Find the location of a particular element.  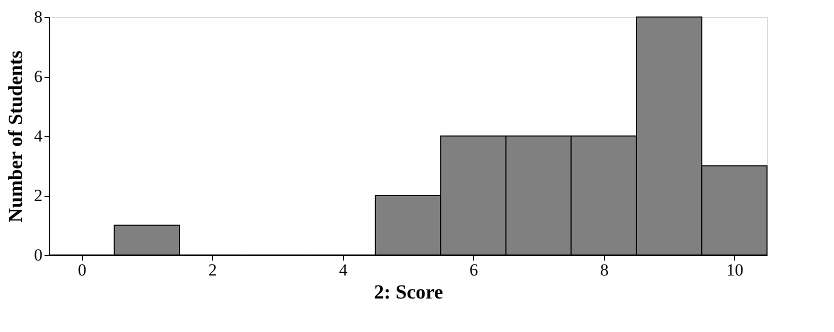

x-tick-label: 6 is located at coordinates (474, 270).